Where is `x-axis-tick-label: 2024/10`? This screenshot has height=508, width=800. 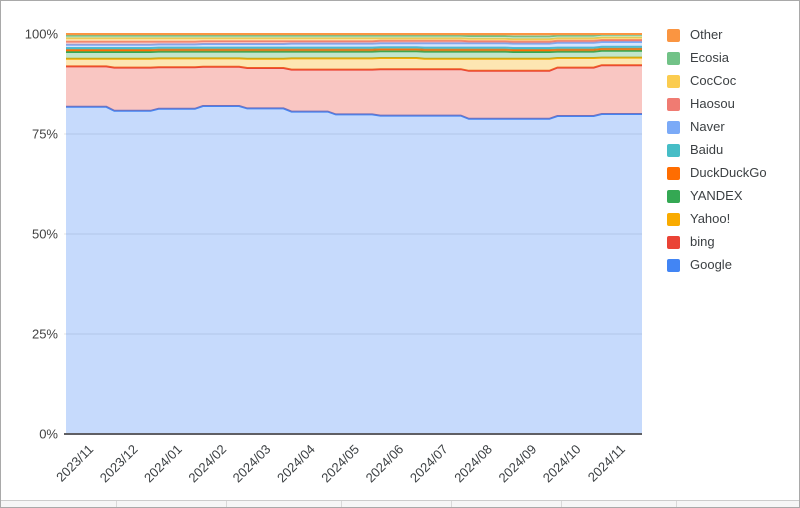
x-axis-tick-label: 2024/10 is located at coordinates (562, 464).